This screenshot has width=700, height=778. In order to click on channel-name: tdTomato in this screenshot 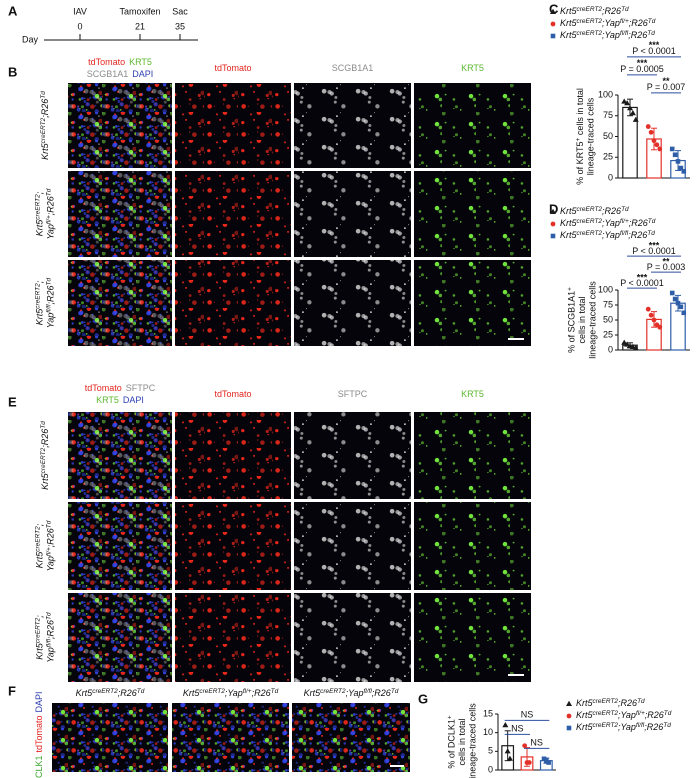, I will do `click(39, 733)`.